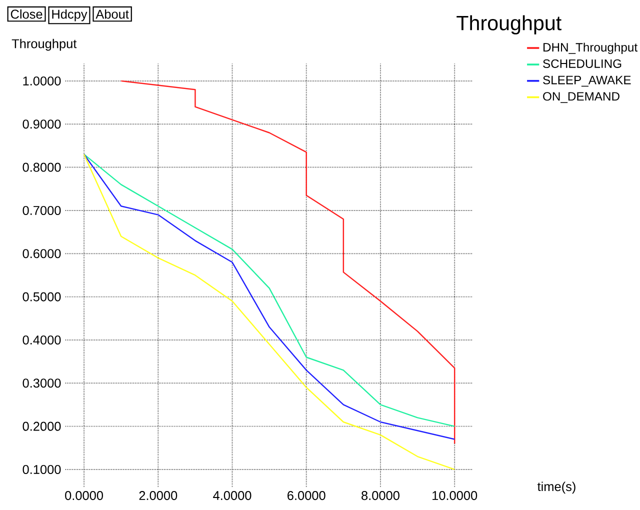 The image size is (640, 510). Describe the element at coordinates (381, 495) in the screenshot. I see `x-tick-label: 8.0000` at that location.